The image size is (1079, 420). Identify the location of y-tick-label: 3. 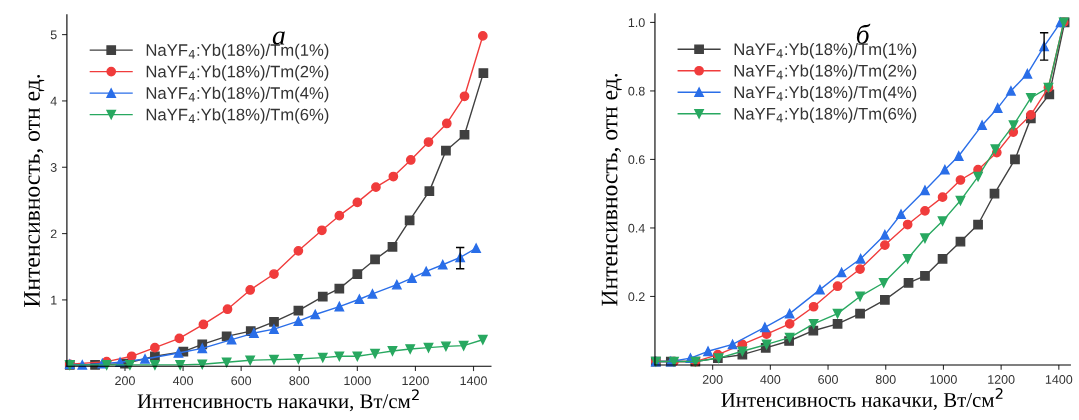
(53, 167).